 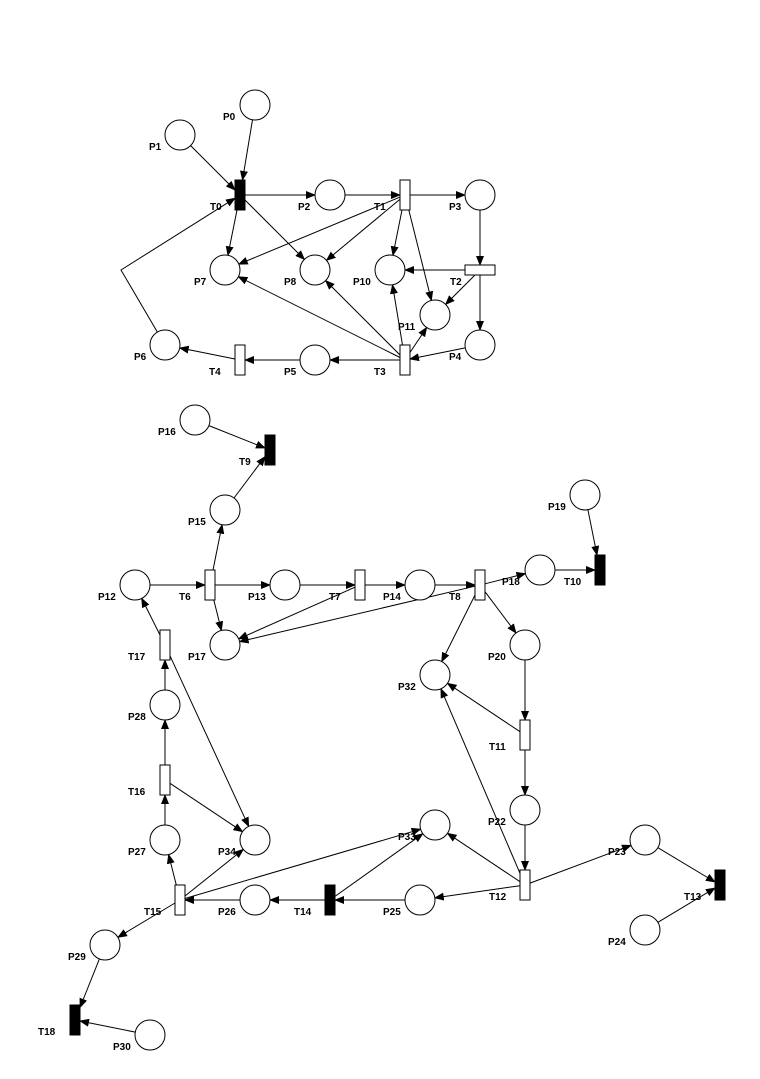 What do you see at coordinates (151, 616) in the screenshot?
I see `arc-t17-to-p12` at bounding box center [151, 616].